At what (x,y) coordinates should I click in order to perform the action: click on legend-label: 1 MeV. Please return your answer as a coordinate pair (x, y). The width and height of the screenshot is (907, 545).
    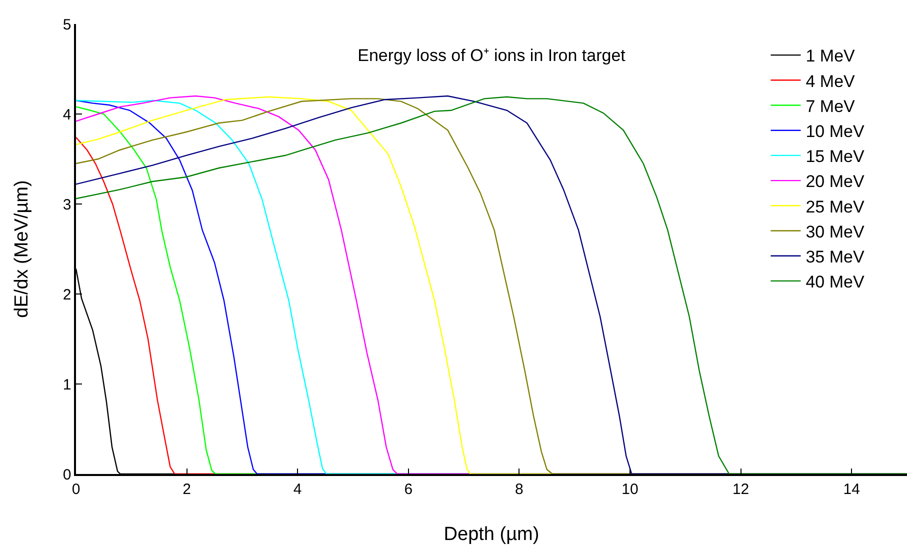
    Looking at the image, I should click on (831, 56).